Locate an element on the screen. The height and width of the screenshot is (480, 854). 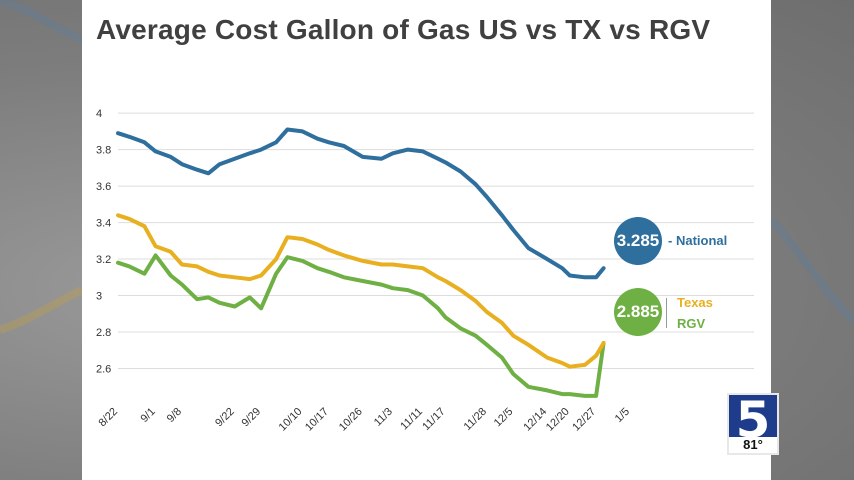
x-tick-label: 12/14 is located at coordinates (535, 420).